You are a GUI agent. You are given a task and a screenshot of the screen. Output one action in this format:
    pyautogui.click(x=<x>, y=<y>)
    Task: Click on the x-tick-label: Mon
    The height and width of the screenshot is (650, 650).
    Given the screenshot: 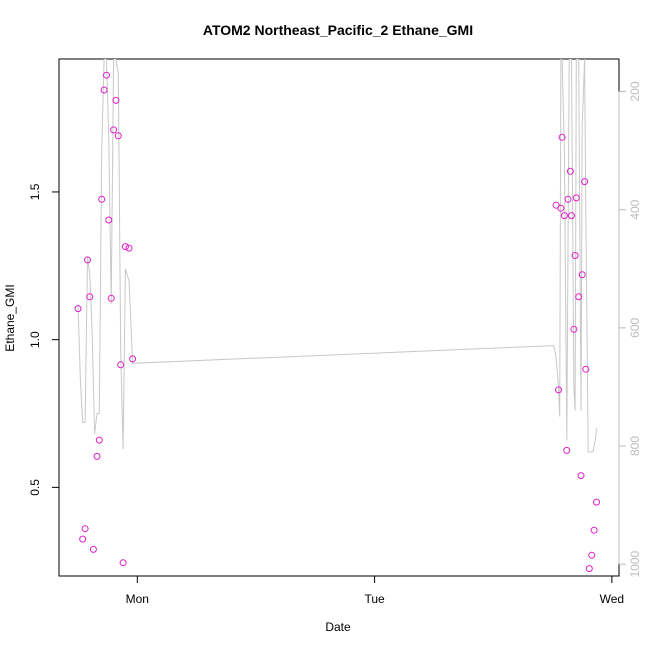 What is the action you would take?
    pyautogui.click(x=137, y=599)
    